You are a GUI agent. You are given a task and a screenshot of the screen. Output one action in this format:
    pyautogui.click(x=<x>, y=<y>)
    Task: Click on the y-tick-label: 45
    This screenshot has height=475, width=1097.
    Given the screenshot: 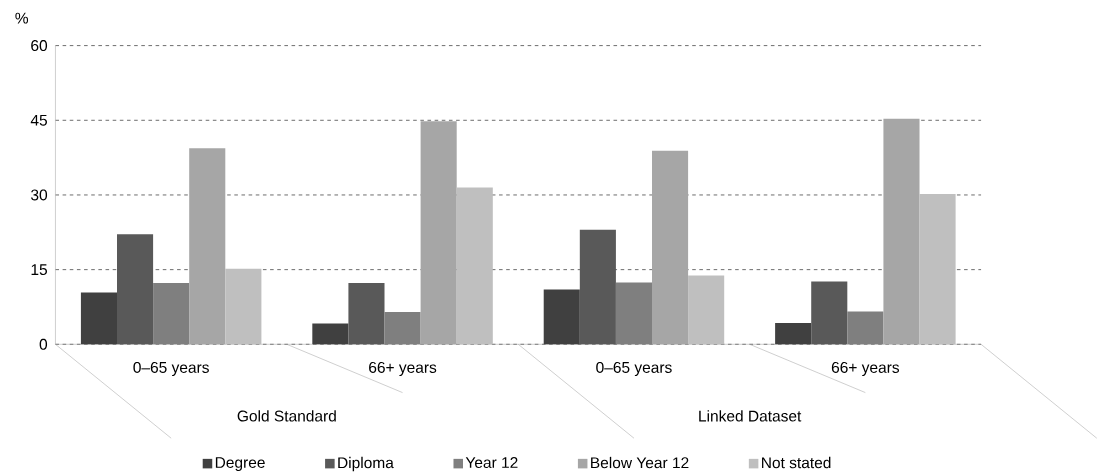 What is the action you would take?
    pyautogui.click(x=39, y=120)
    